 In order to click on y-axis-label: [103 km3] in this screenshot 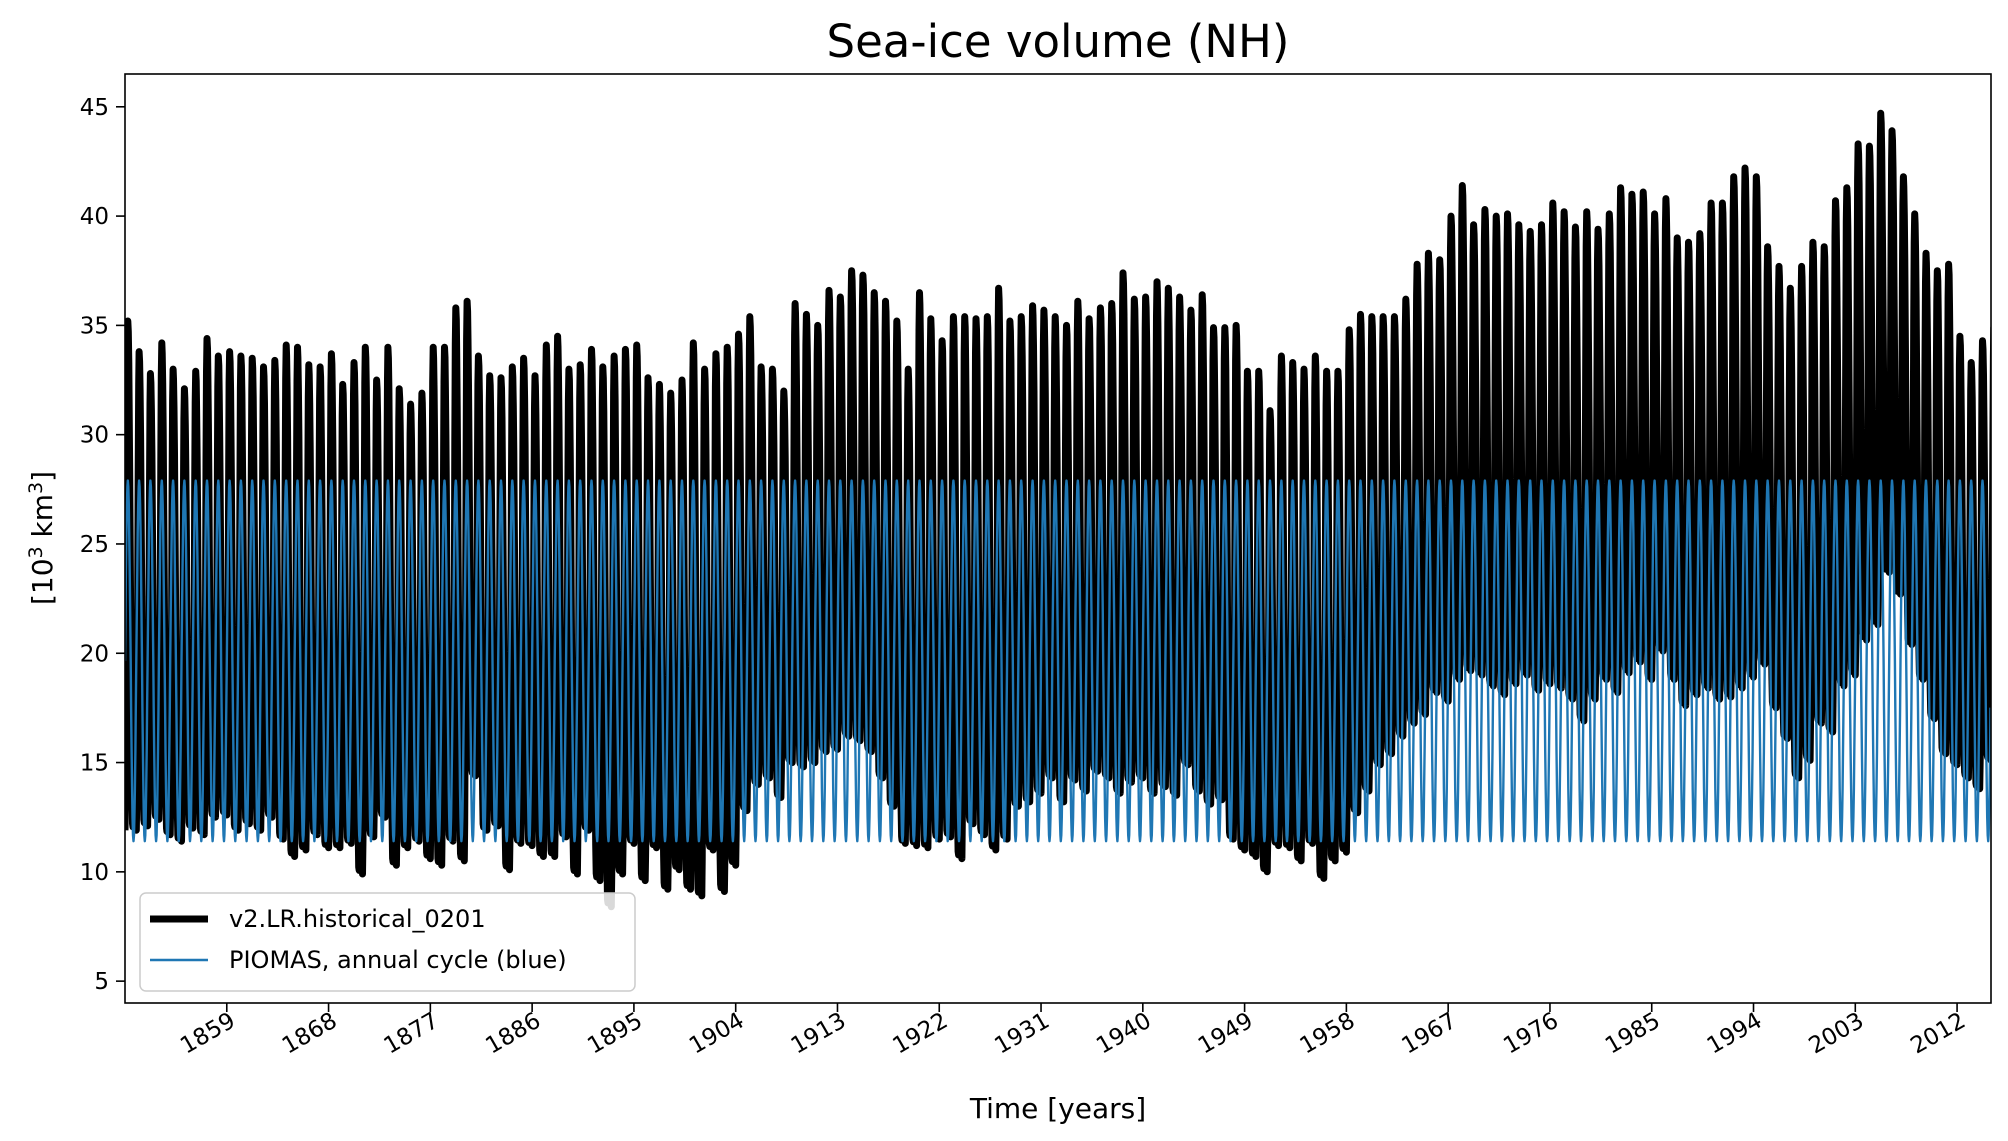, I will do `click(42, 538)`.